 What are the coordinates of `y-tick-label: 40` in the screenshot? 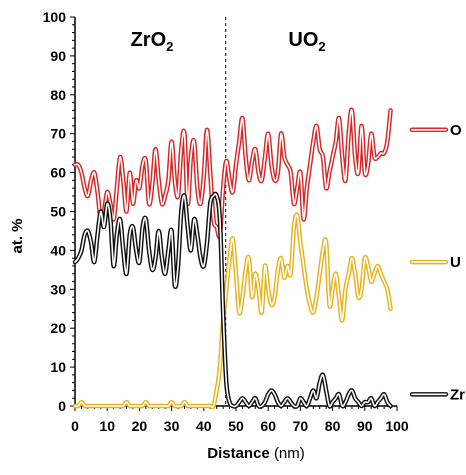 It's located at (58, 250).